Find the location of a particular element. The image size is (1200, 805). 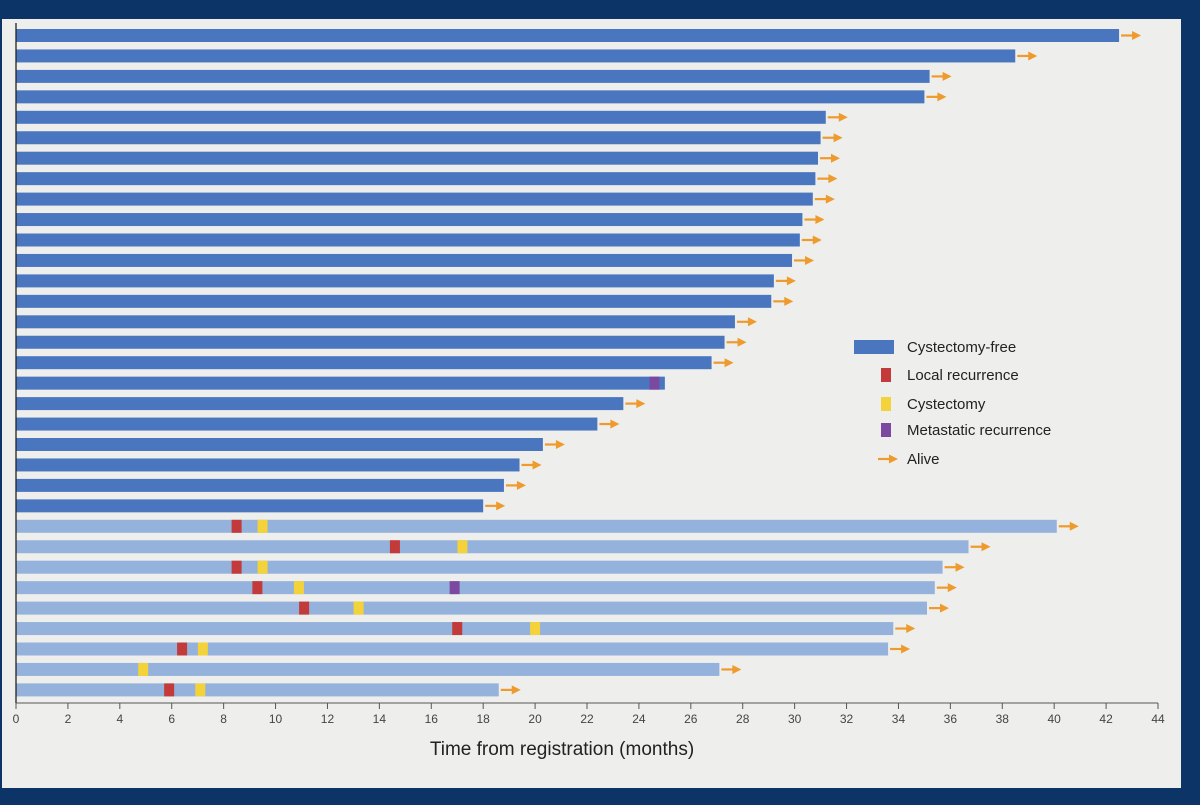

x-tick-label: 20 is located at coordinates (535, 719).